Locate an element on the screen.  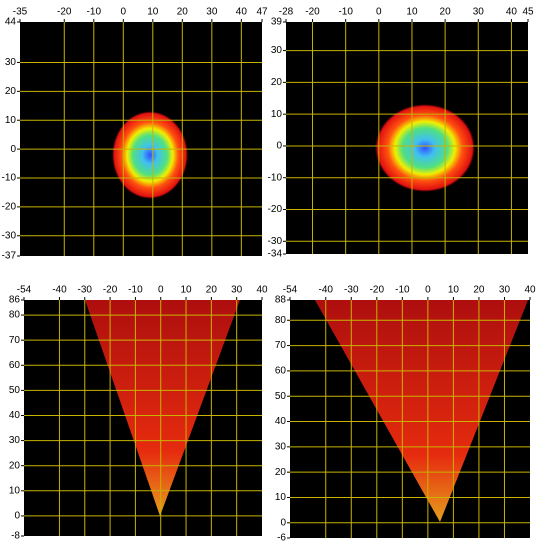
x-tick-label: 45 is located at coordinates (528, 12).